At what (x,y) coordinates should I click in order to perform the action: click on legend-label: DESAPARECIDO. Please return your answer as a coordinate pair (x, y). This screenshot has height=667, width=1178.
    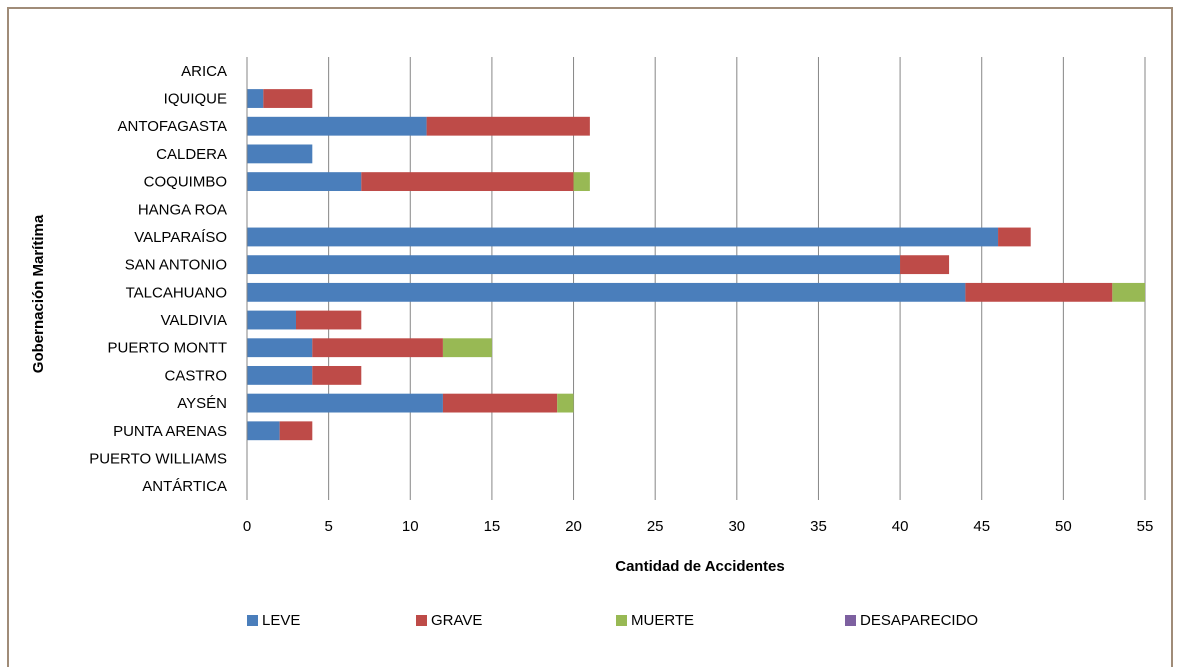
    Looking at the image, I should click on (919, 620).